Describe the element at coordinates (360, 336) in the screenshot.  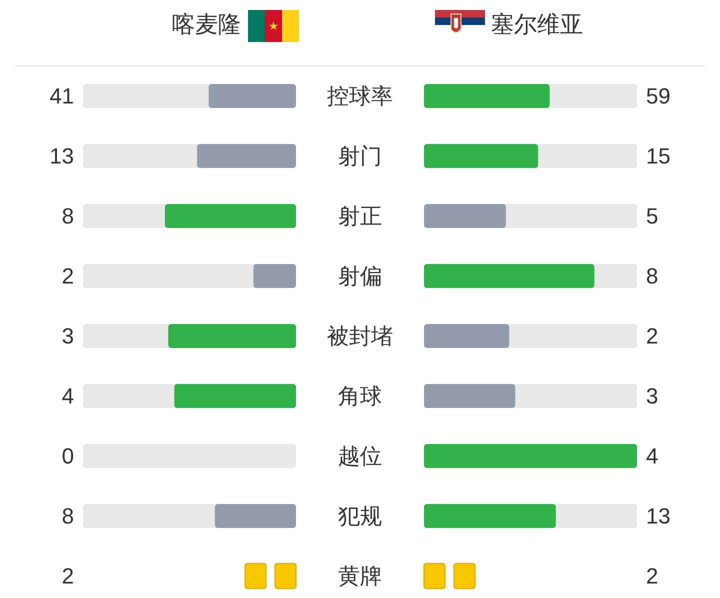
I see `category-label: 被封堵` at that location.